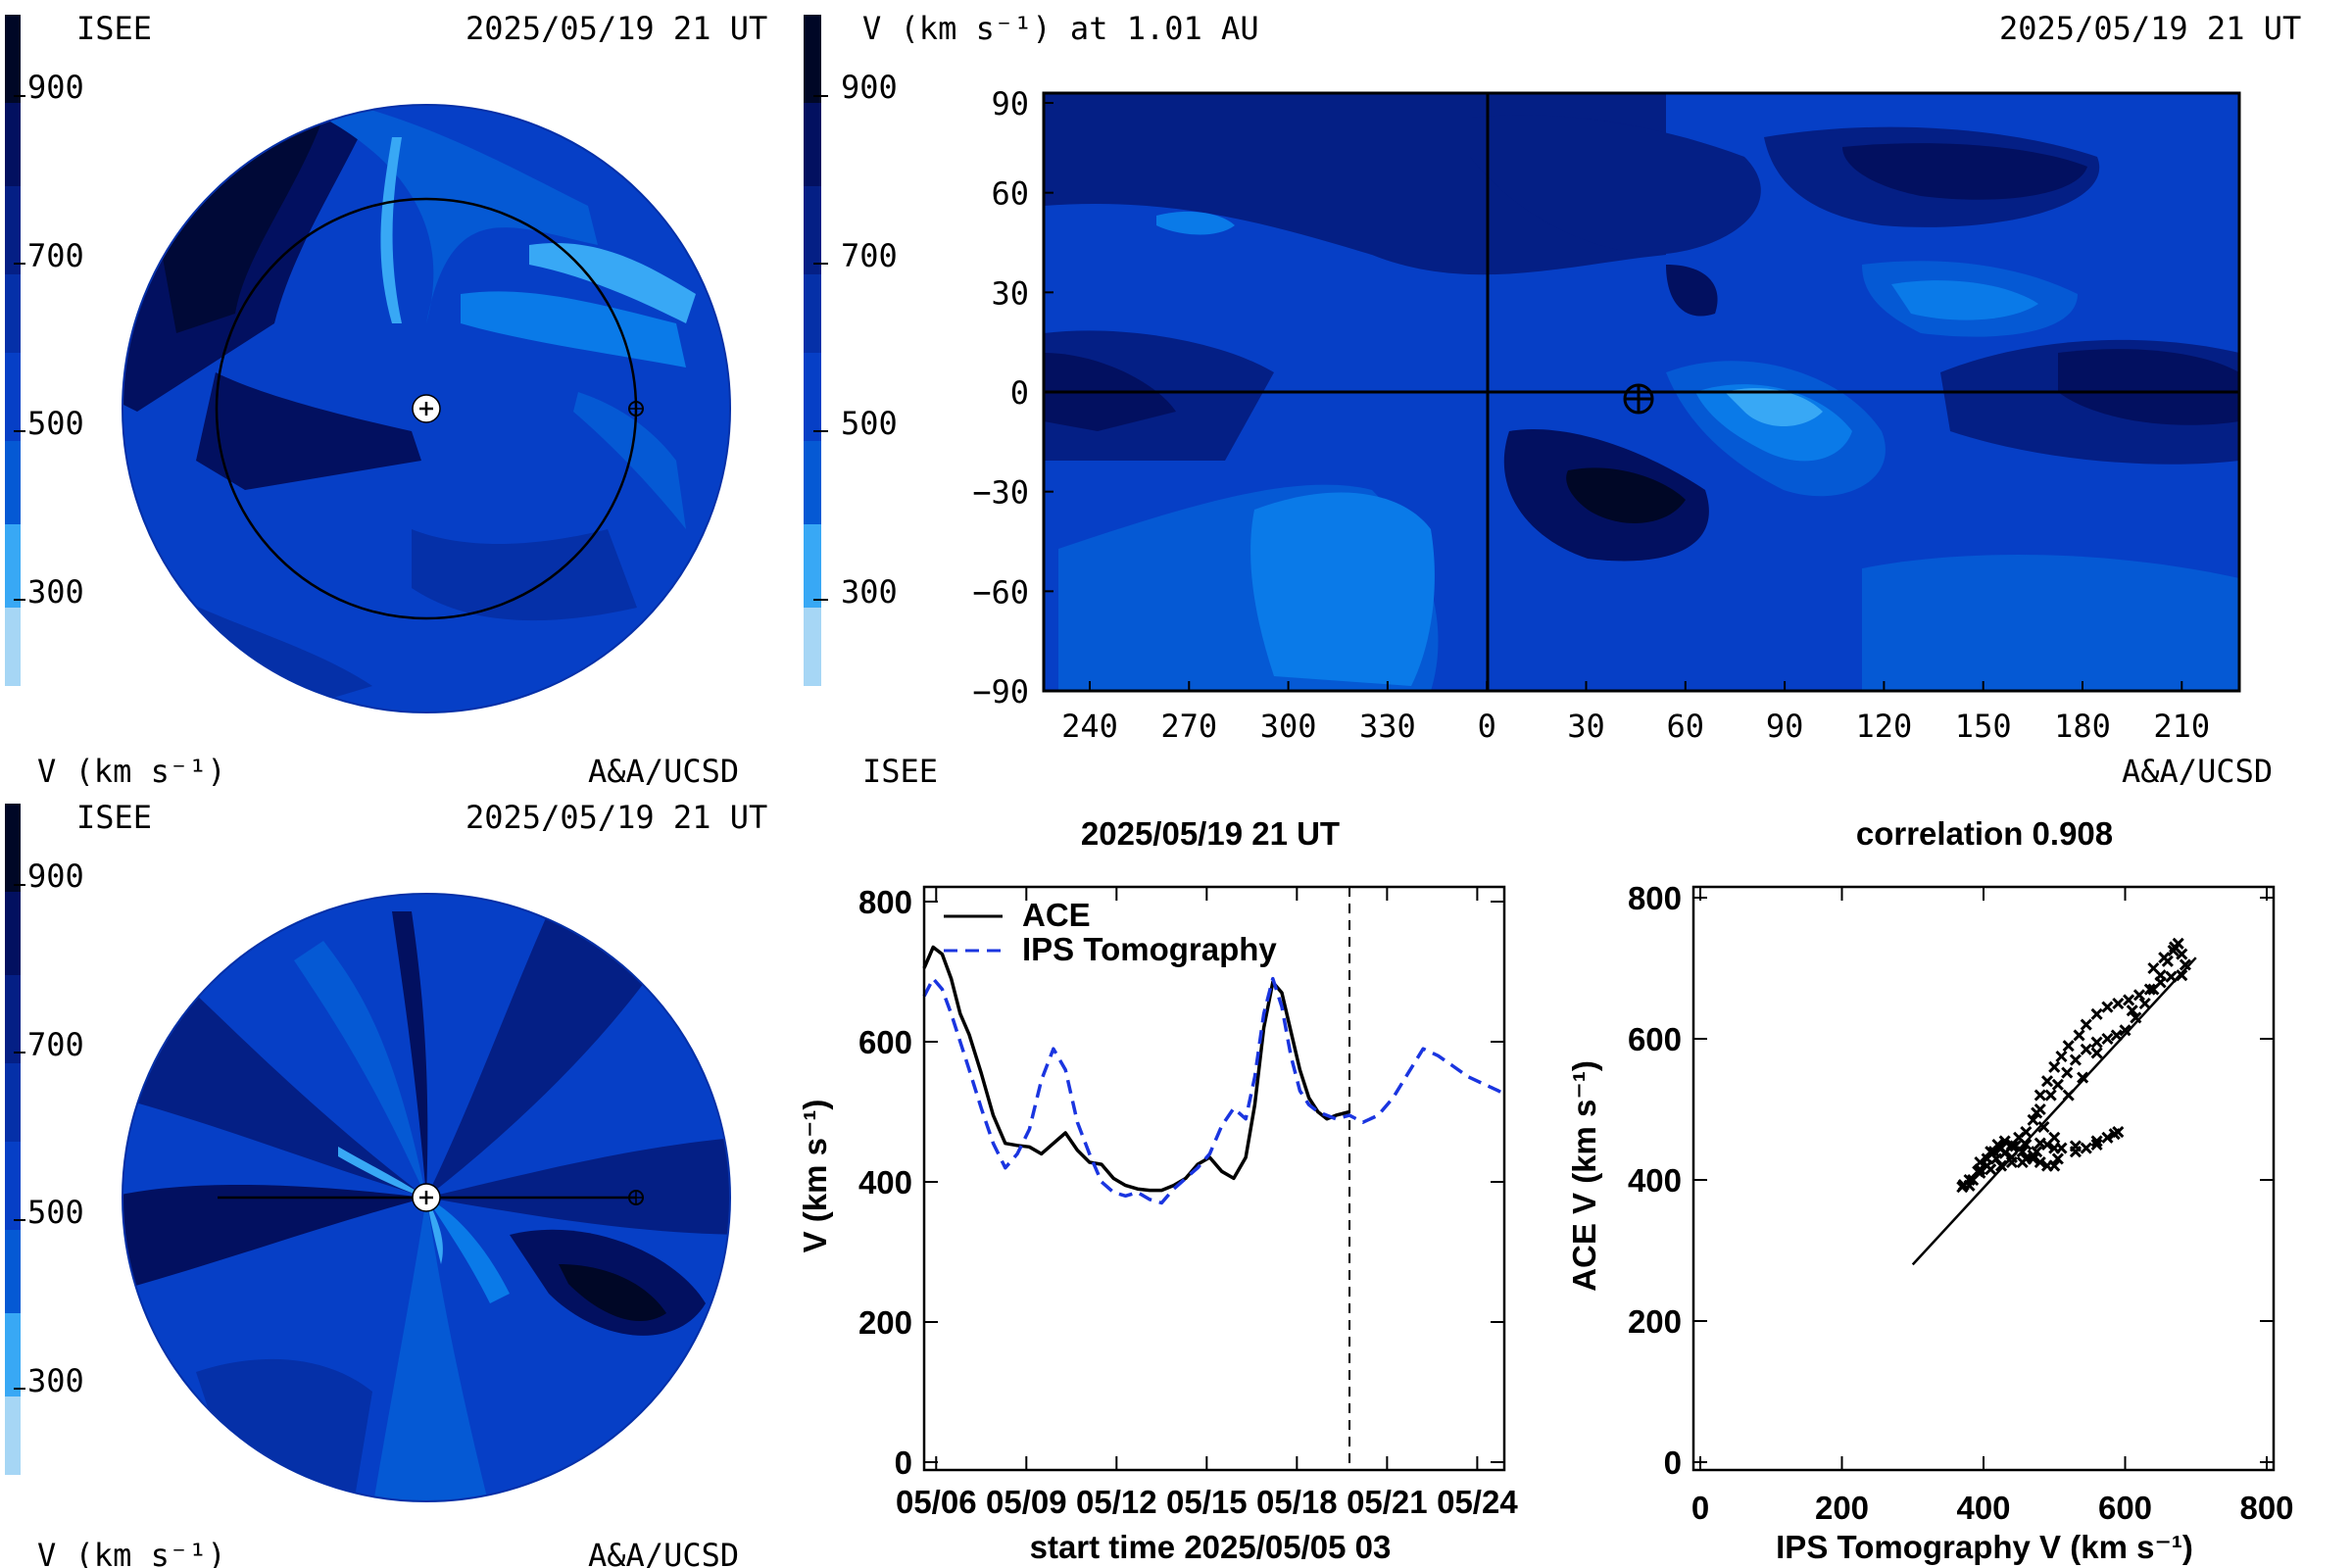 This screenshot has height=1568, width=2352. What do you see at coordinates (1060, 28) in the screenshot?
I see `map-title: V (km s⁻¹) at 1.01 AU` at bounding box center [1060, 28].